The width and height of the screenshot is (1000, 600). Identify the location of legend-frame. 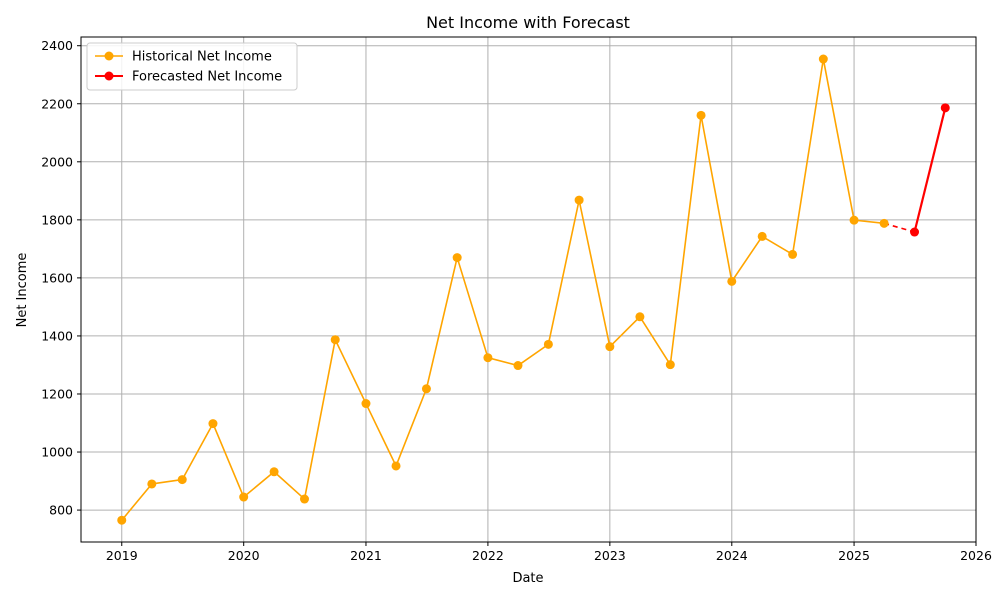
(192, 66).